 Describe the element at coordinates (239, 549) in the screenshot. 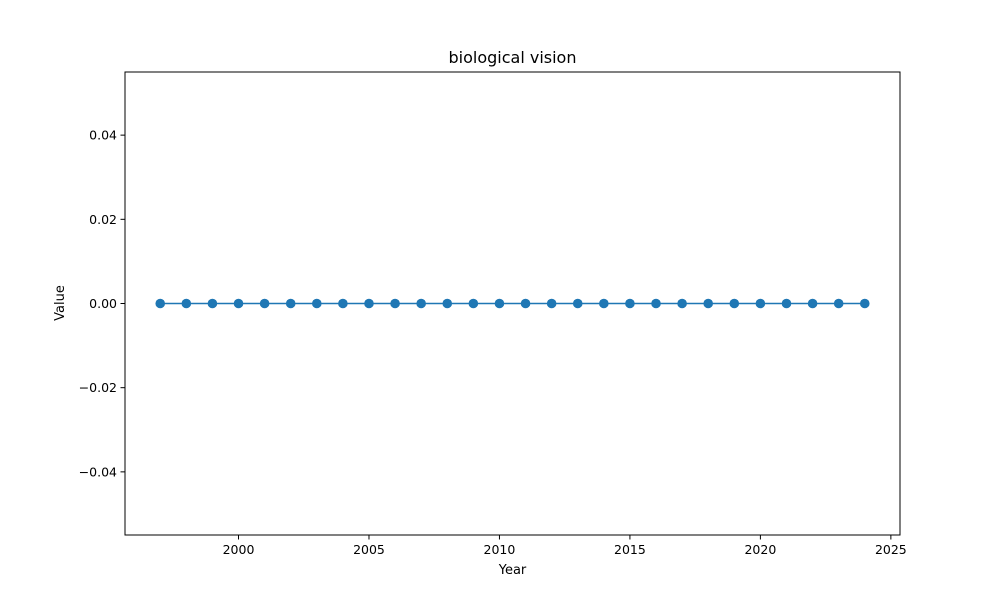

I see `x-tick-label: 2000` at that location.